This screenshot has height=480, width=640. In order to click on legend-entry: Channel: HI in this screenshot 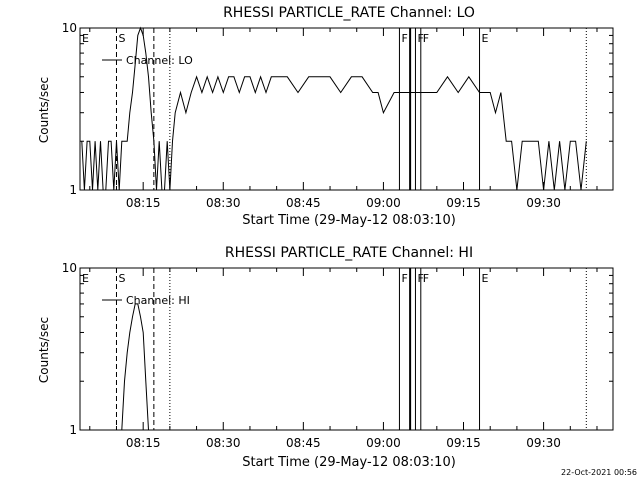, I will do `click(158, 300)`.